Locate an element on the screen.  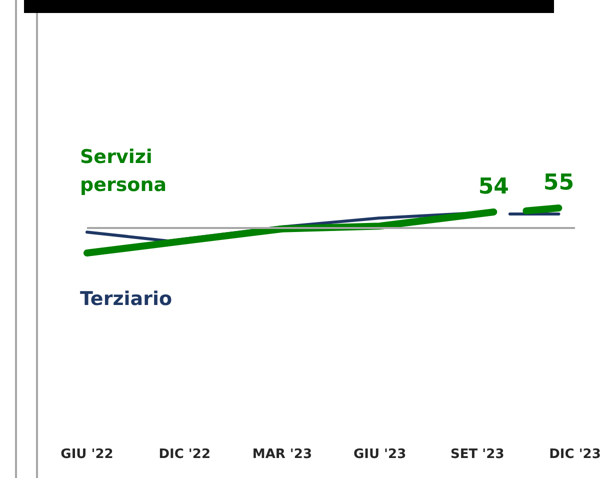
x-tick-label: DIC '23 is located at coordinates (575, 454).